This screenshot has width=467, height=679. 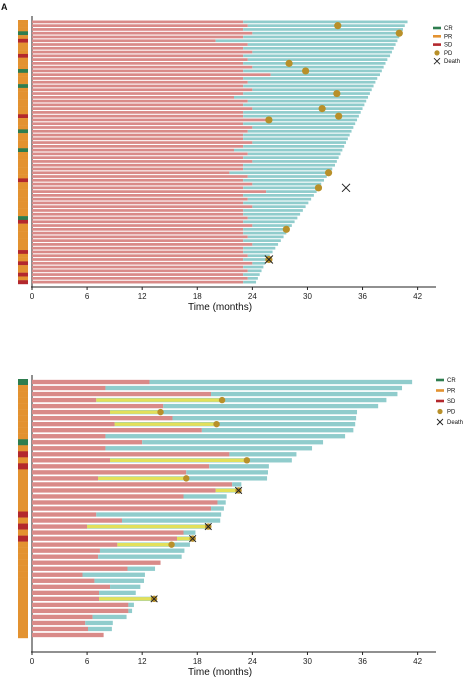 What do you see at coordinates (142, 661) in the screenshot?
I see `x-tick-label: 12` at bounding box center [142, 661].